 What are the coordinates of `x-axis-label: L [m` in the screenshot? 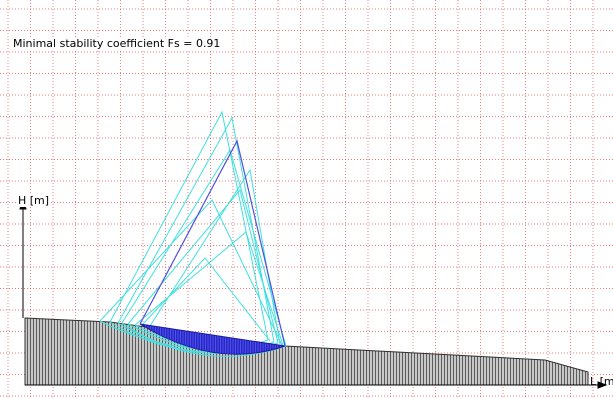 It's located at (601, 381).